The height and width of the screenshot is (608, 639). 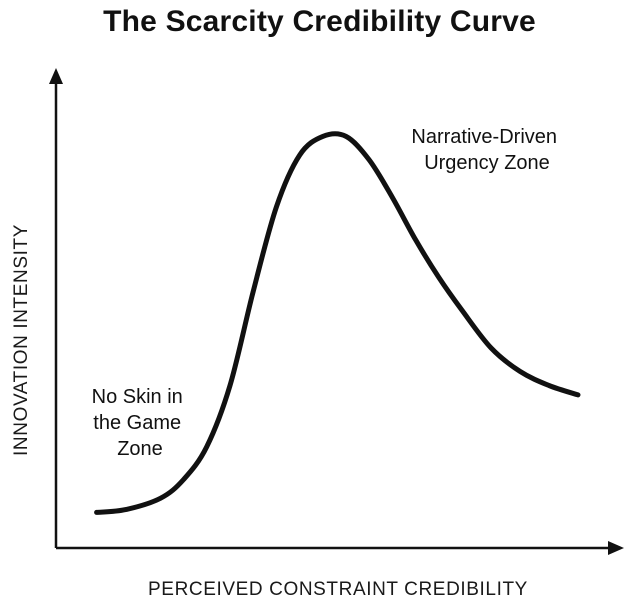 I want to click on x-axis-label: PERCEIVED CONSTRAINT CREDIBILITY, so click(x=338, y=589).